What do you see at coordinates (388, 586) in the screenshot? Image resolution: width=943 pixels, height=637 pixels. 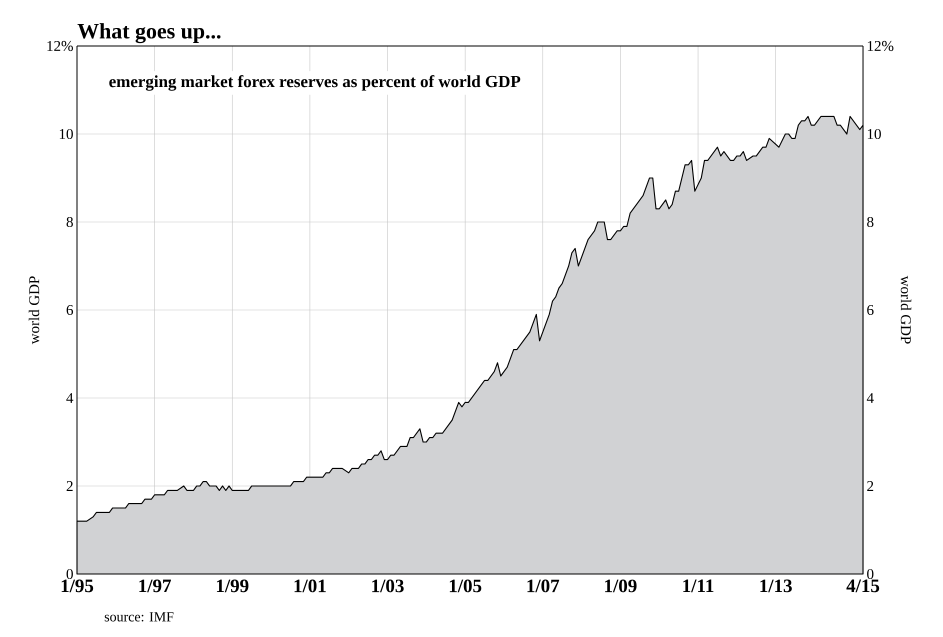 I see `x-tick-label: 1/03` at bounding box center [388, 586].